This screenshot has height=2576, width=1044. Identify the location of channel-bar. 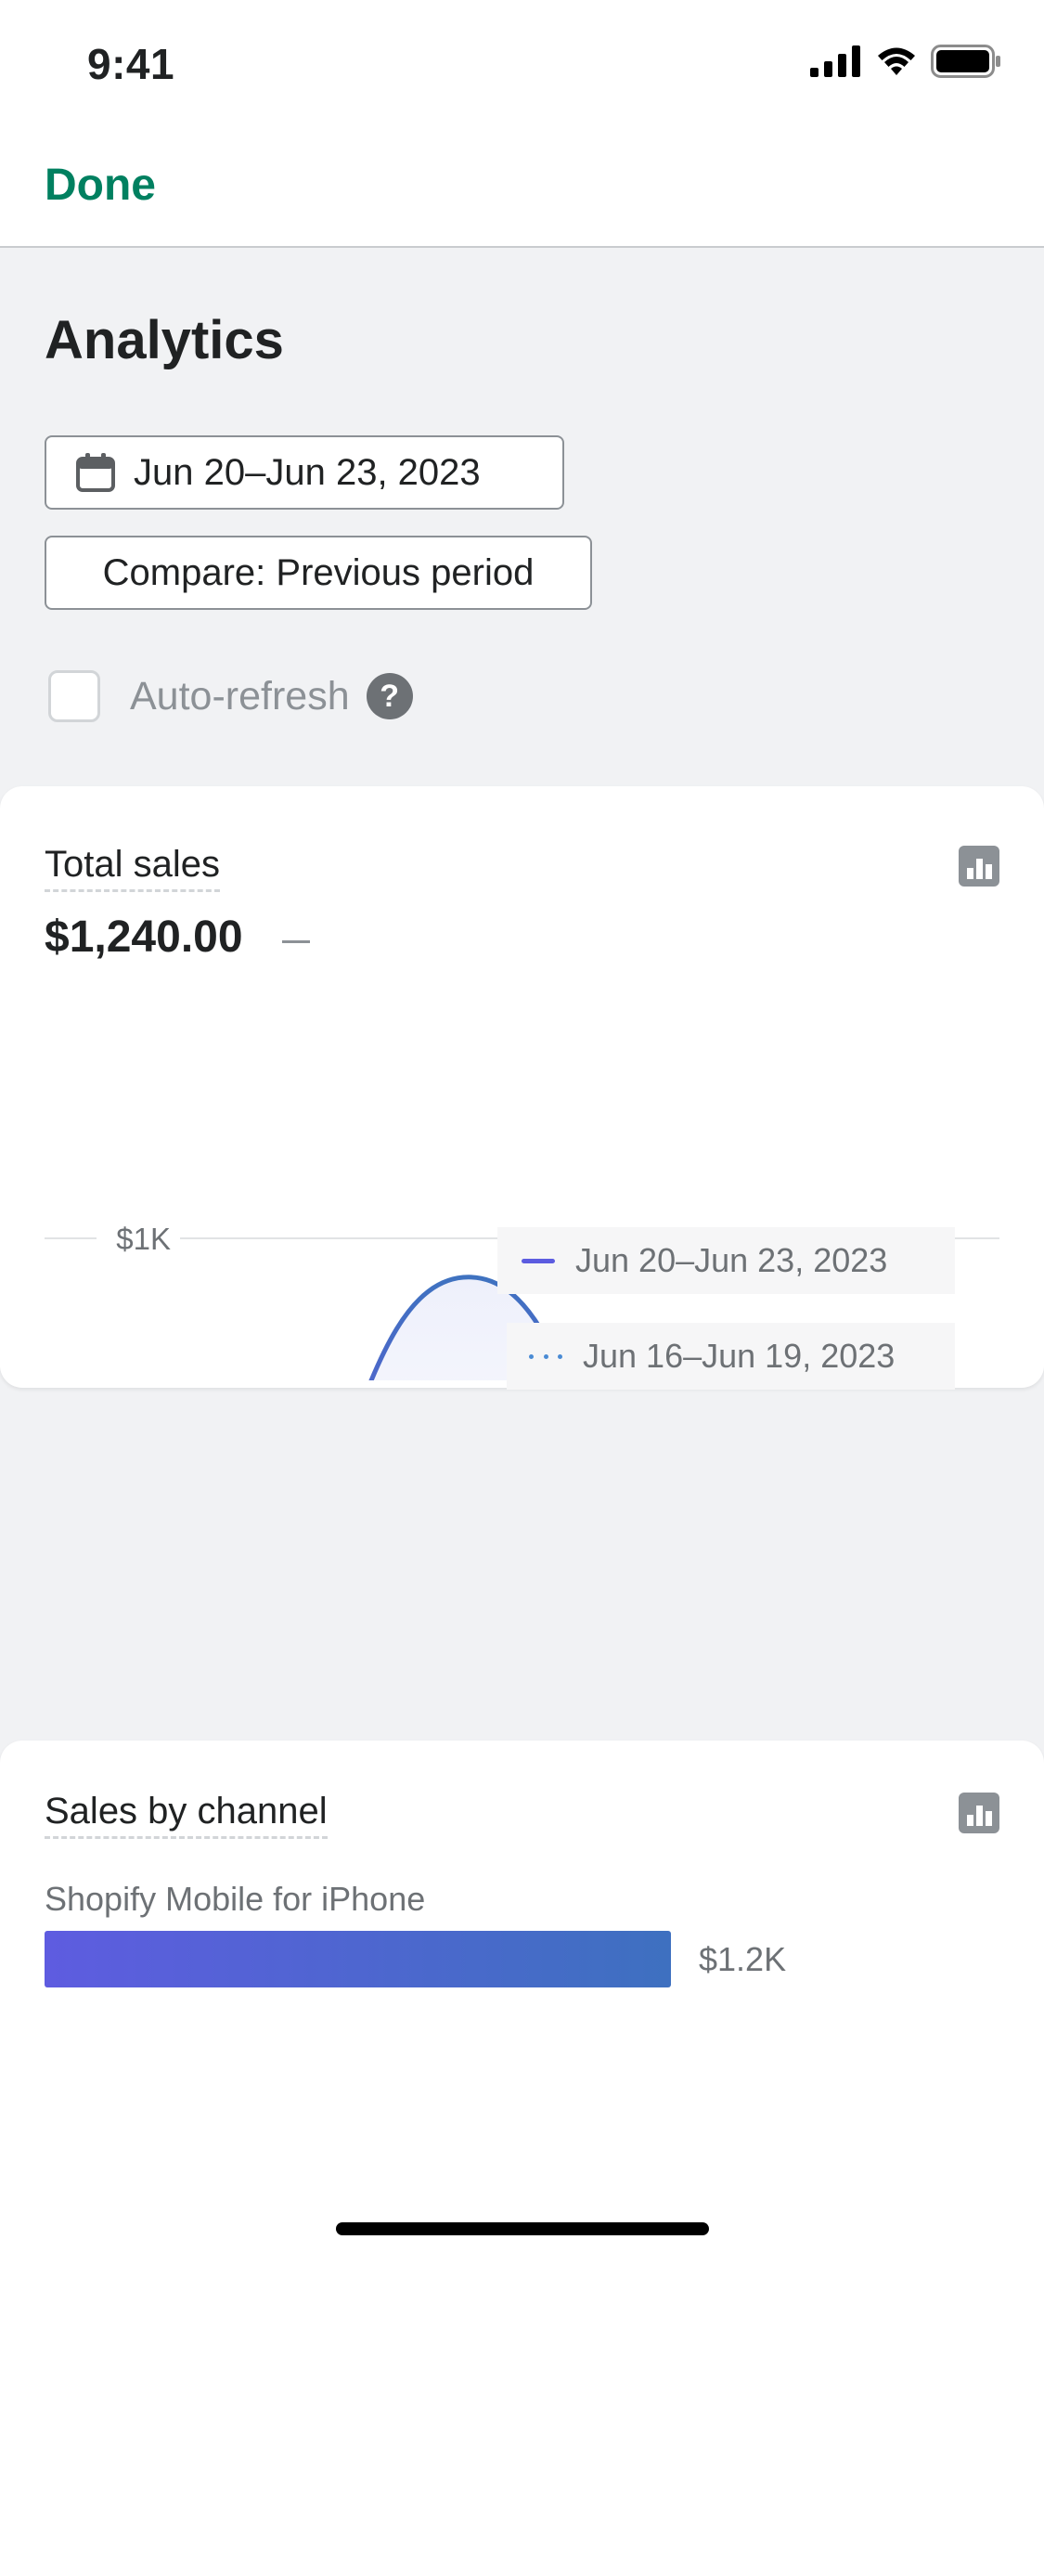
(358, 1959).